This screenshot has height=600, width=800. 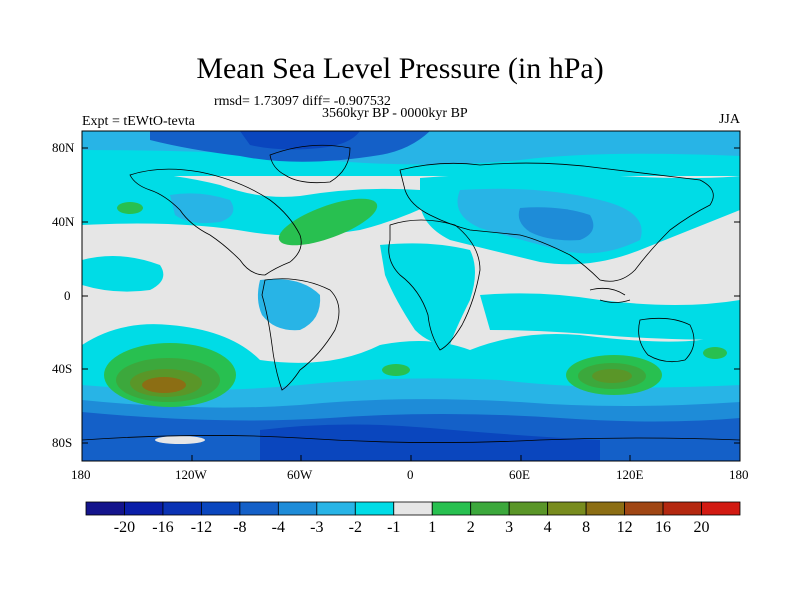 What do you see at coordinates (663, 527) in the screenshot?
I see `colorbar-label: 16` at bounding box center [663, 527].